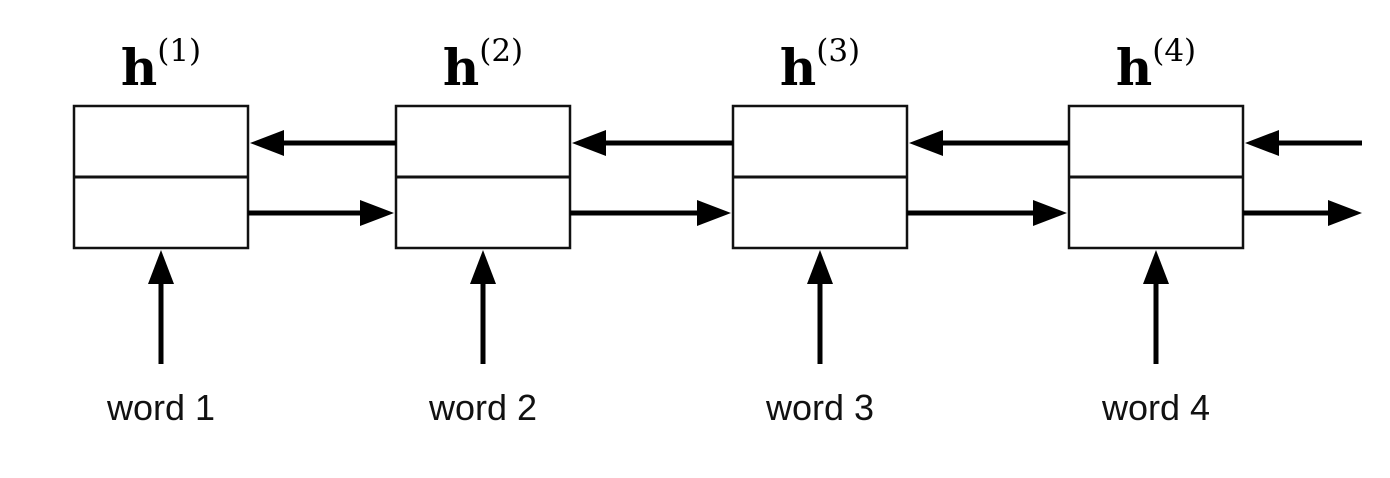 The image size is (1390, 478). What do you see at coordinates (501, 51) in the screenshot?
I see `hidden-state-superscript: (2)` at bounding box center [501, 51].